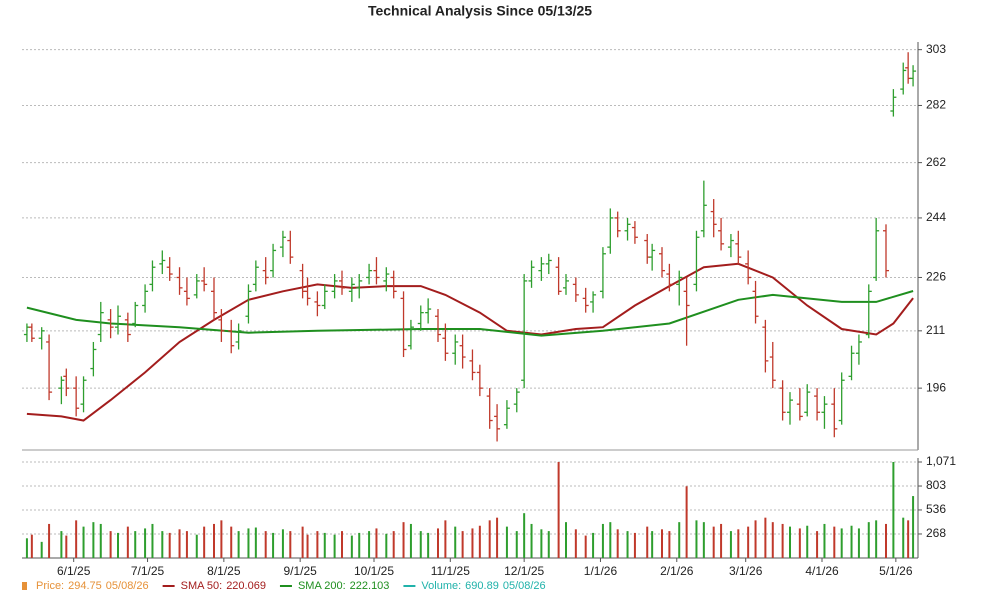 This screenshot has width=1000, height=600. Describe the element at coordinates (936, 387) in the screenshot. I see `y-tick-label: 196` at that location.